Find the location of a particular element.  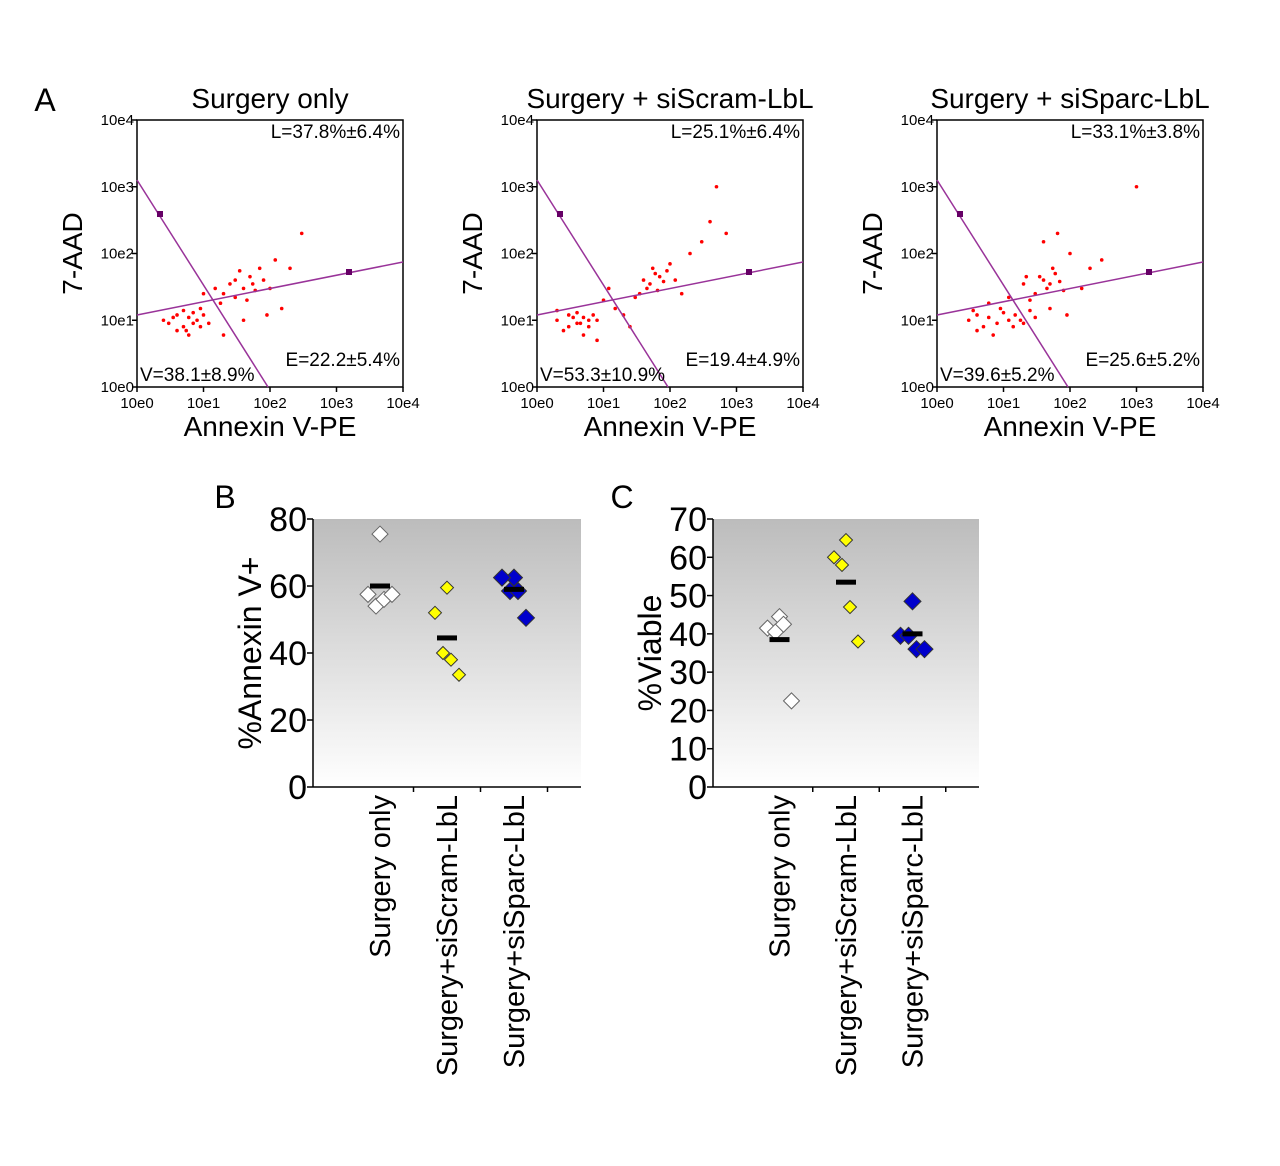

y-tick-label: 10e1 is located at coordinates (117, 320).